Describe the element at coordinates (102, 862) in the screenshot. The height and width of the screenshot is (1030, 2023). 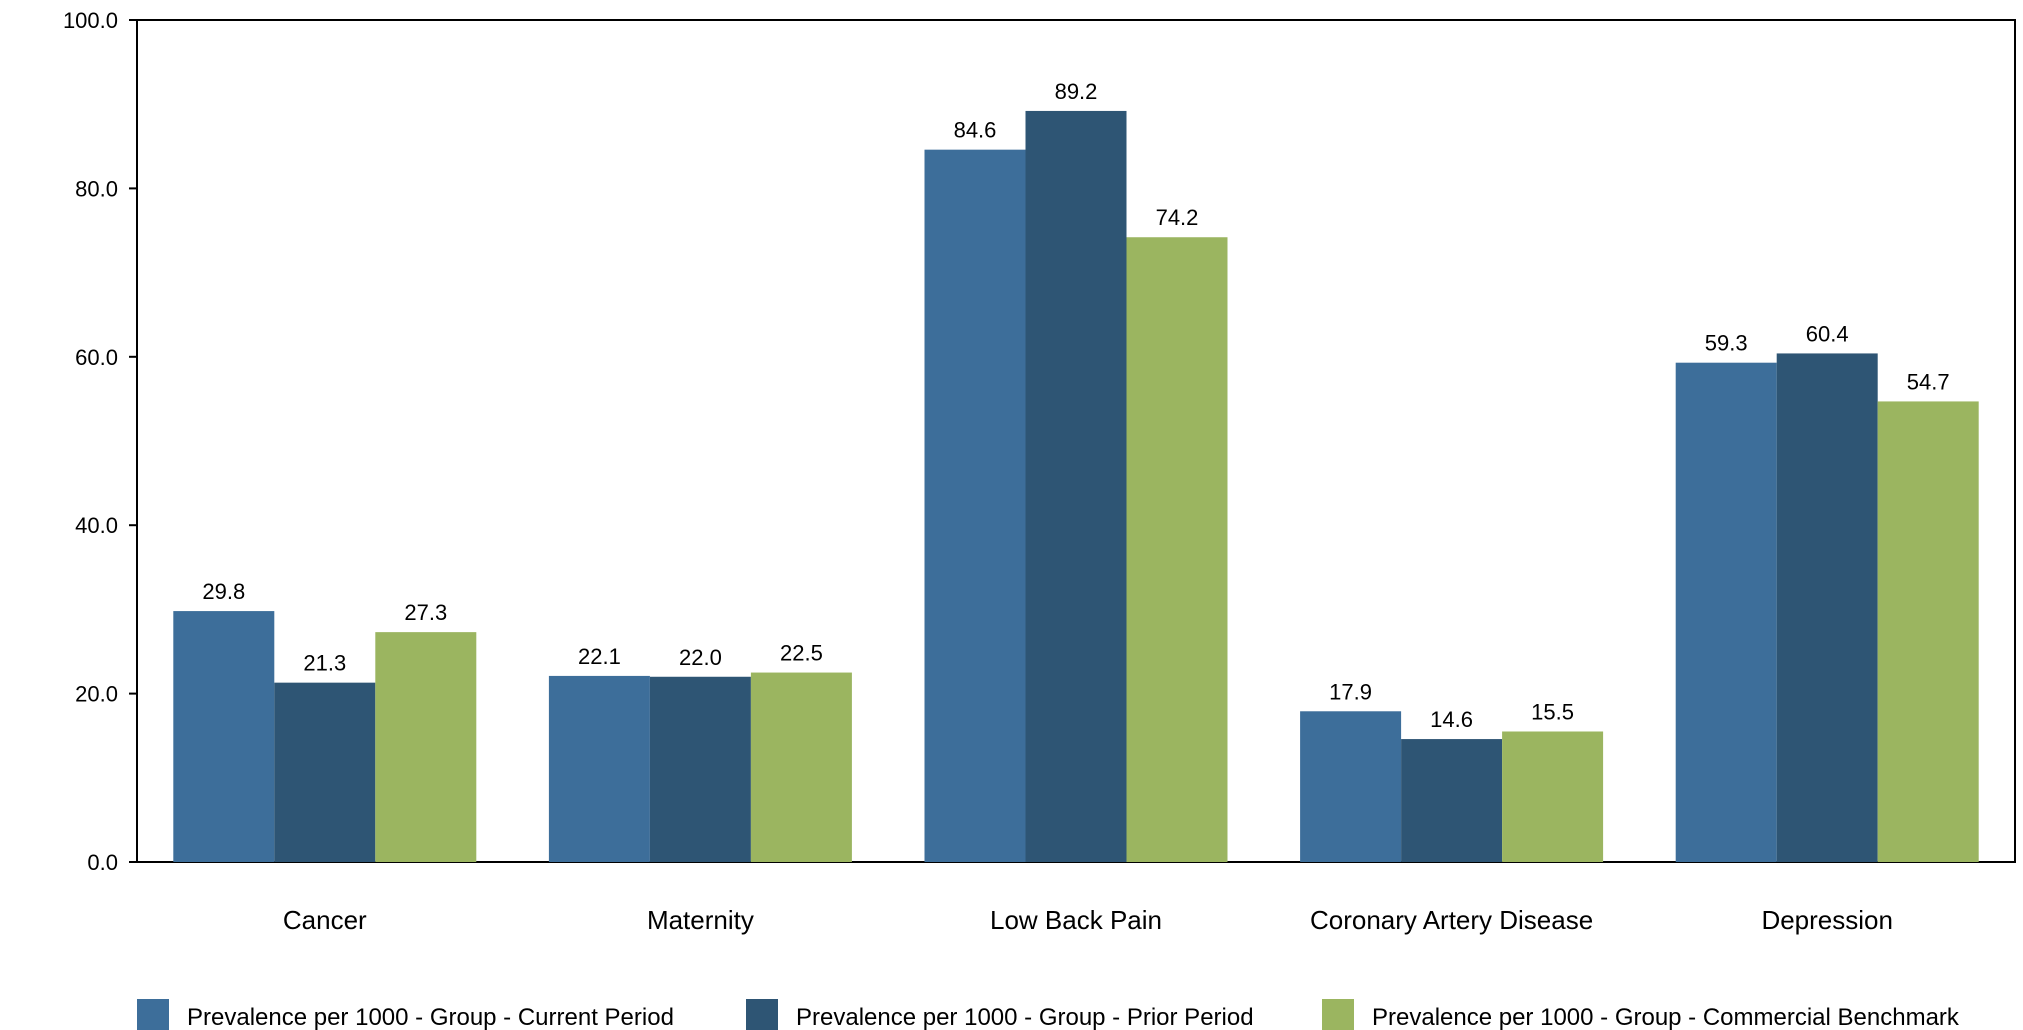
I see `y-tick-label: 0.0` at that location.